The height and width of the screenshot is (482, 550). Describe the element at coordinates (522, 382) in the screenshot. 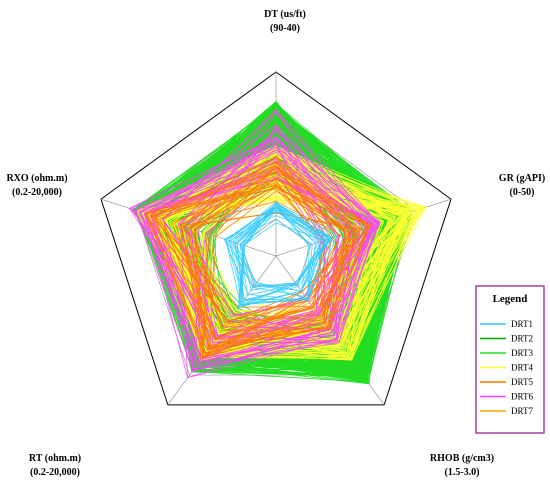

I see `legend-label-drt5: DRT5` at that location.